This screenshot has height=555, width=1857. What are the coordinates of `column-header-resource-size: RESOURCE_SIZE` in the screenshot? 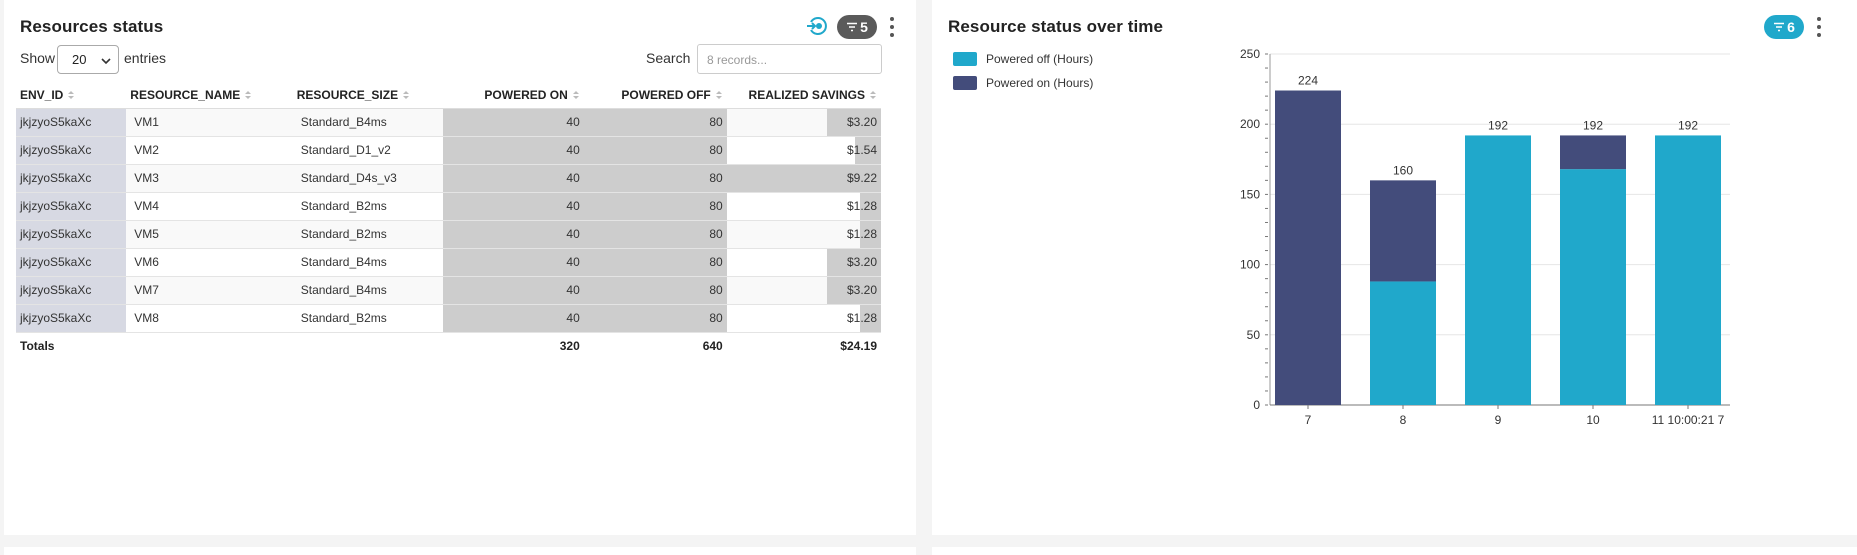 It's located at (367, 95).